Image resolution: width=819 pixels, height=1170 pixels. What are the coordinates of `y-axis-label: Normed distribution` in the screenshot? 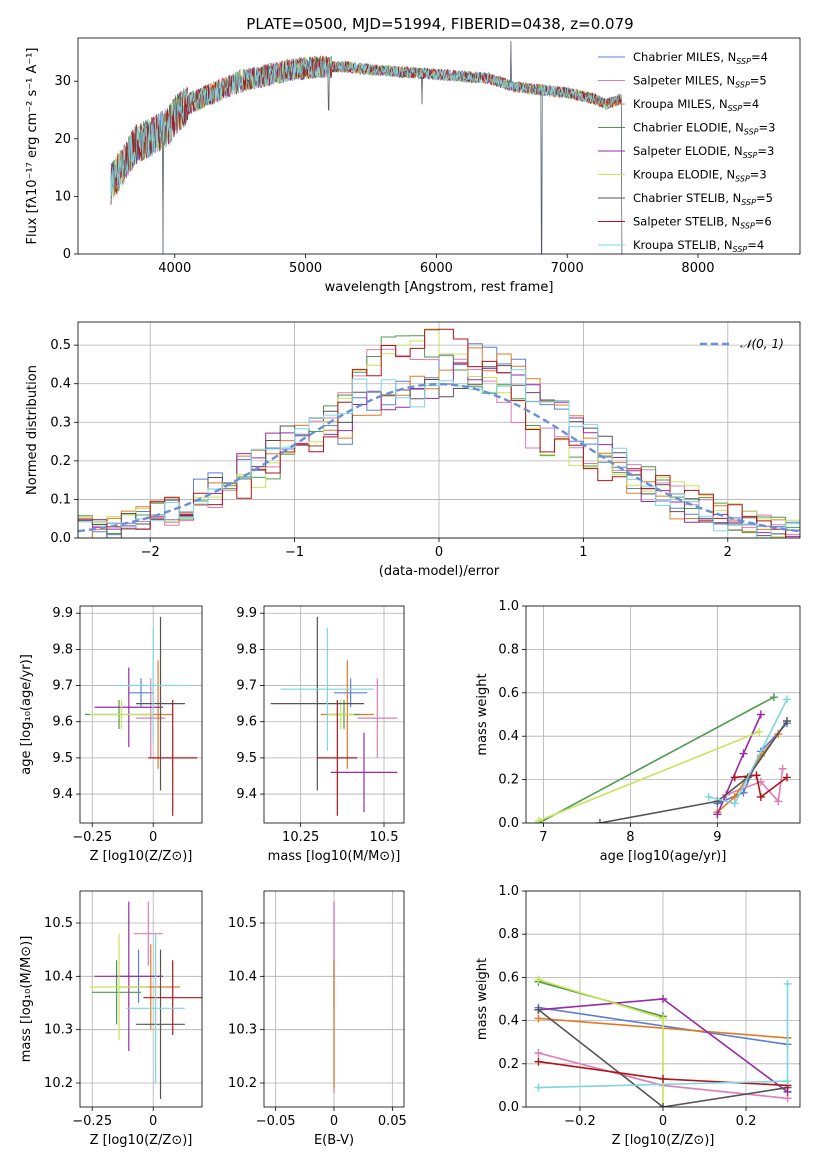 It's located at (32, 430).